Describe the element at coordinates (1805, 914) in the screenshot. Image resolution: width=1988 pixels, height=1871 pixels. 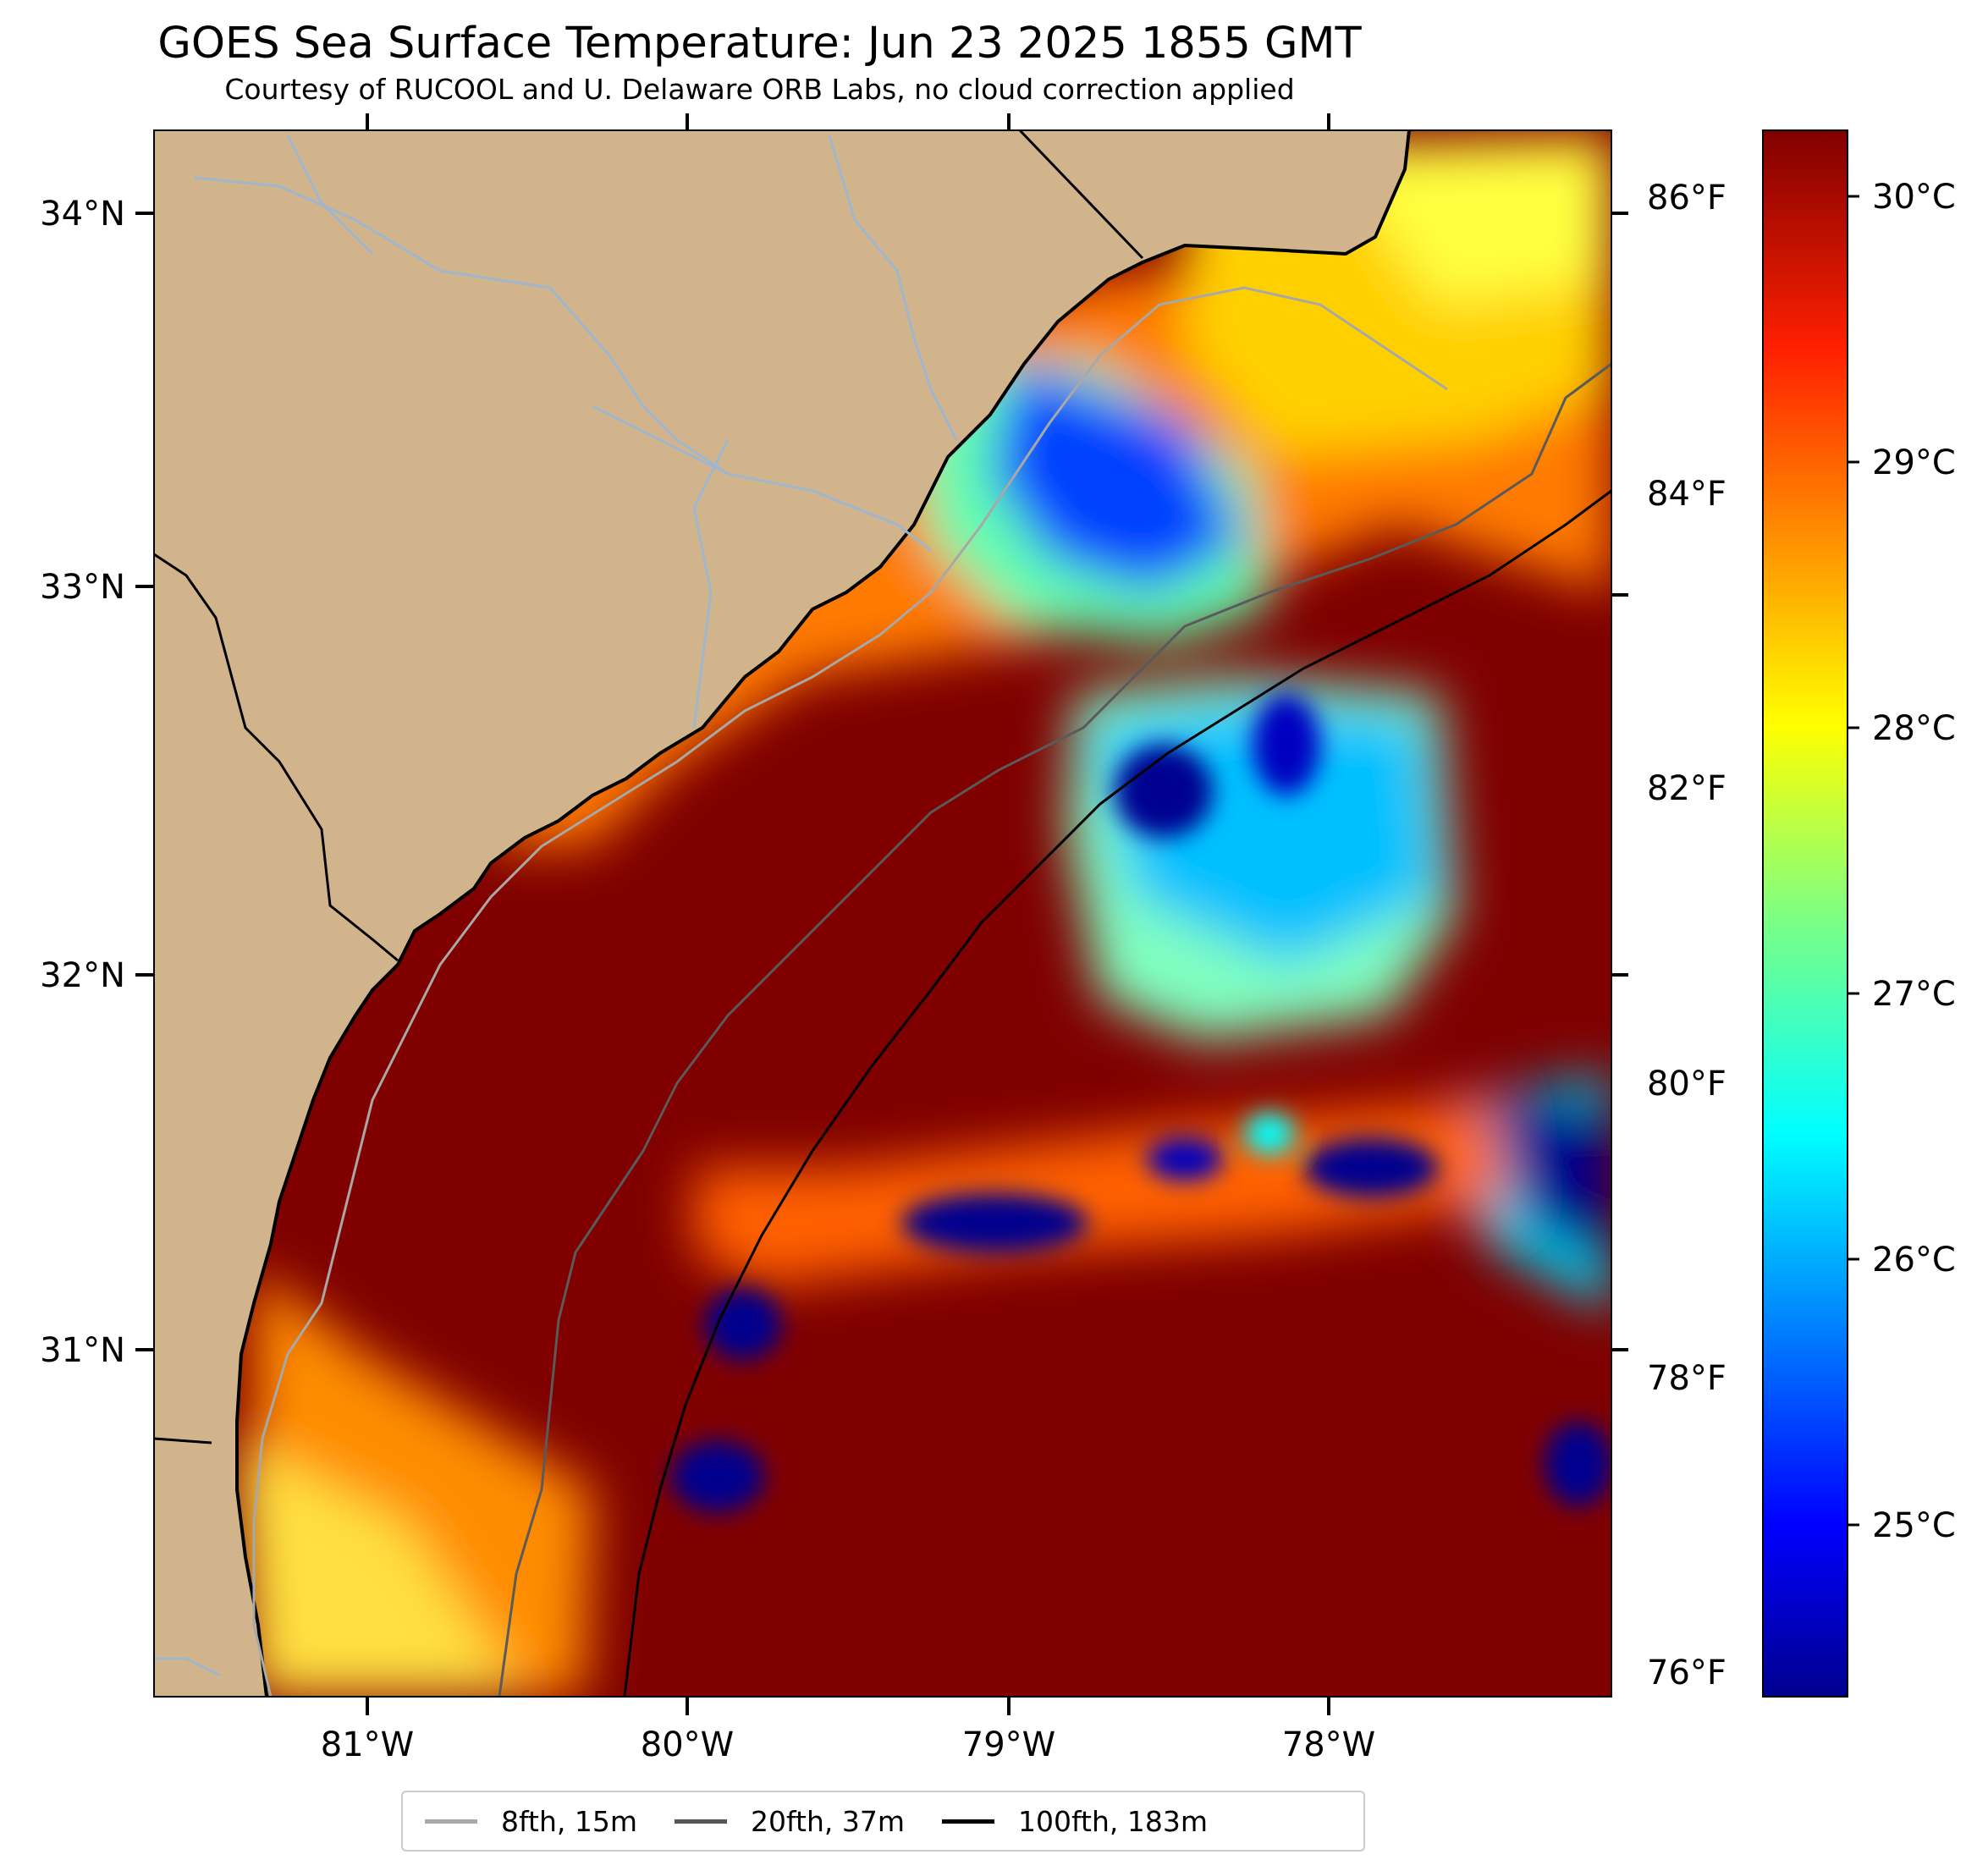
I see `colorbar` at that location.